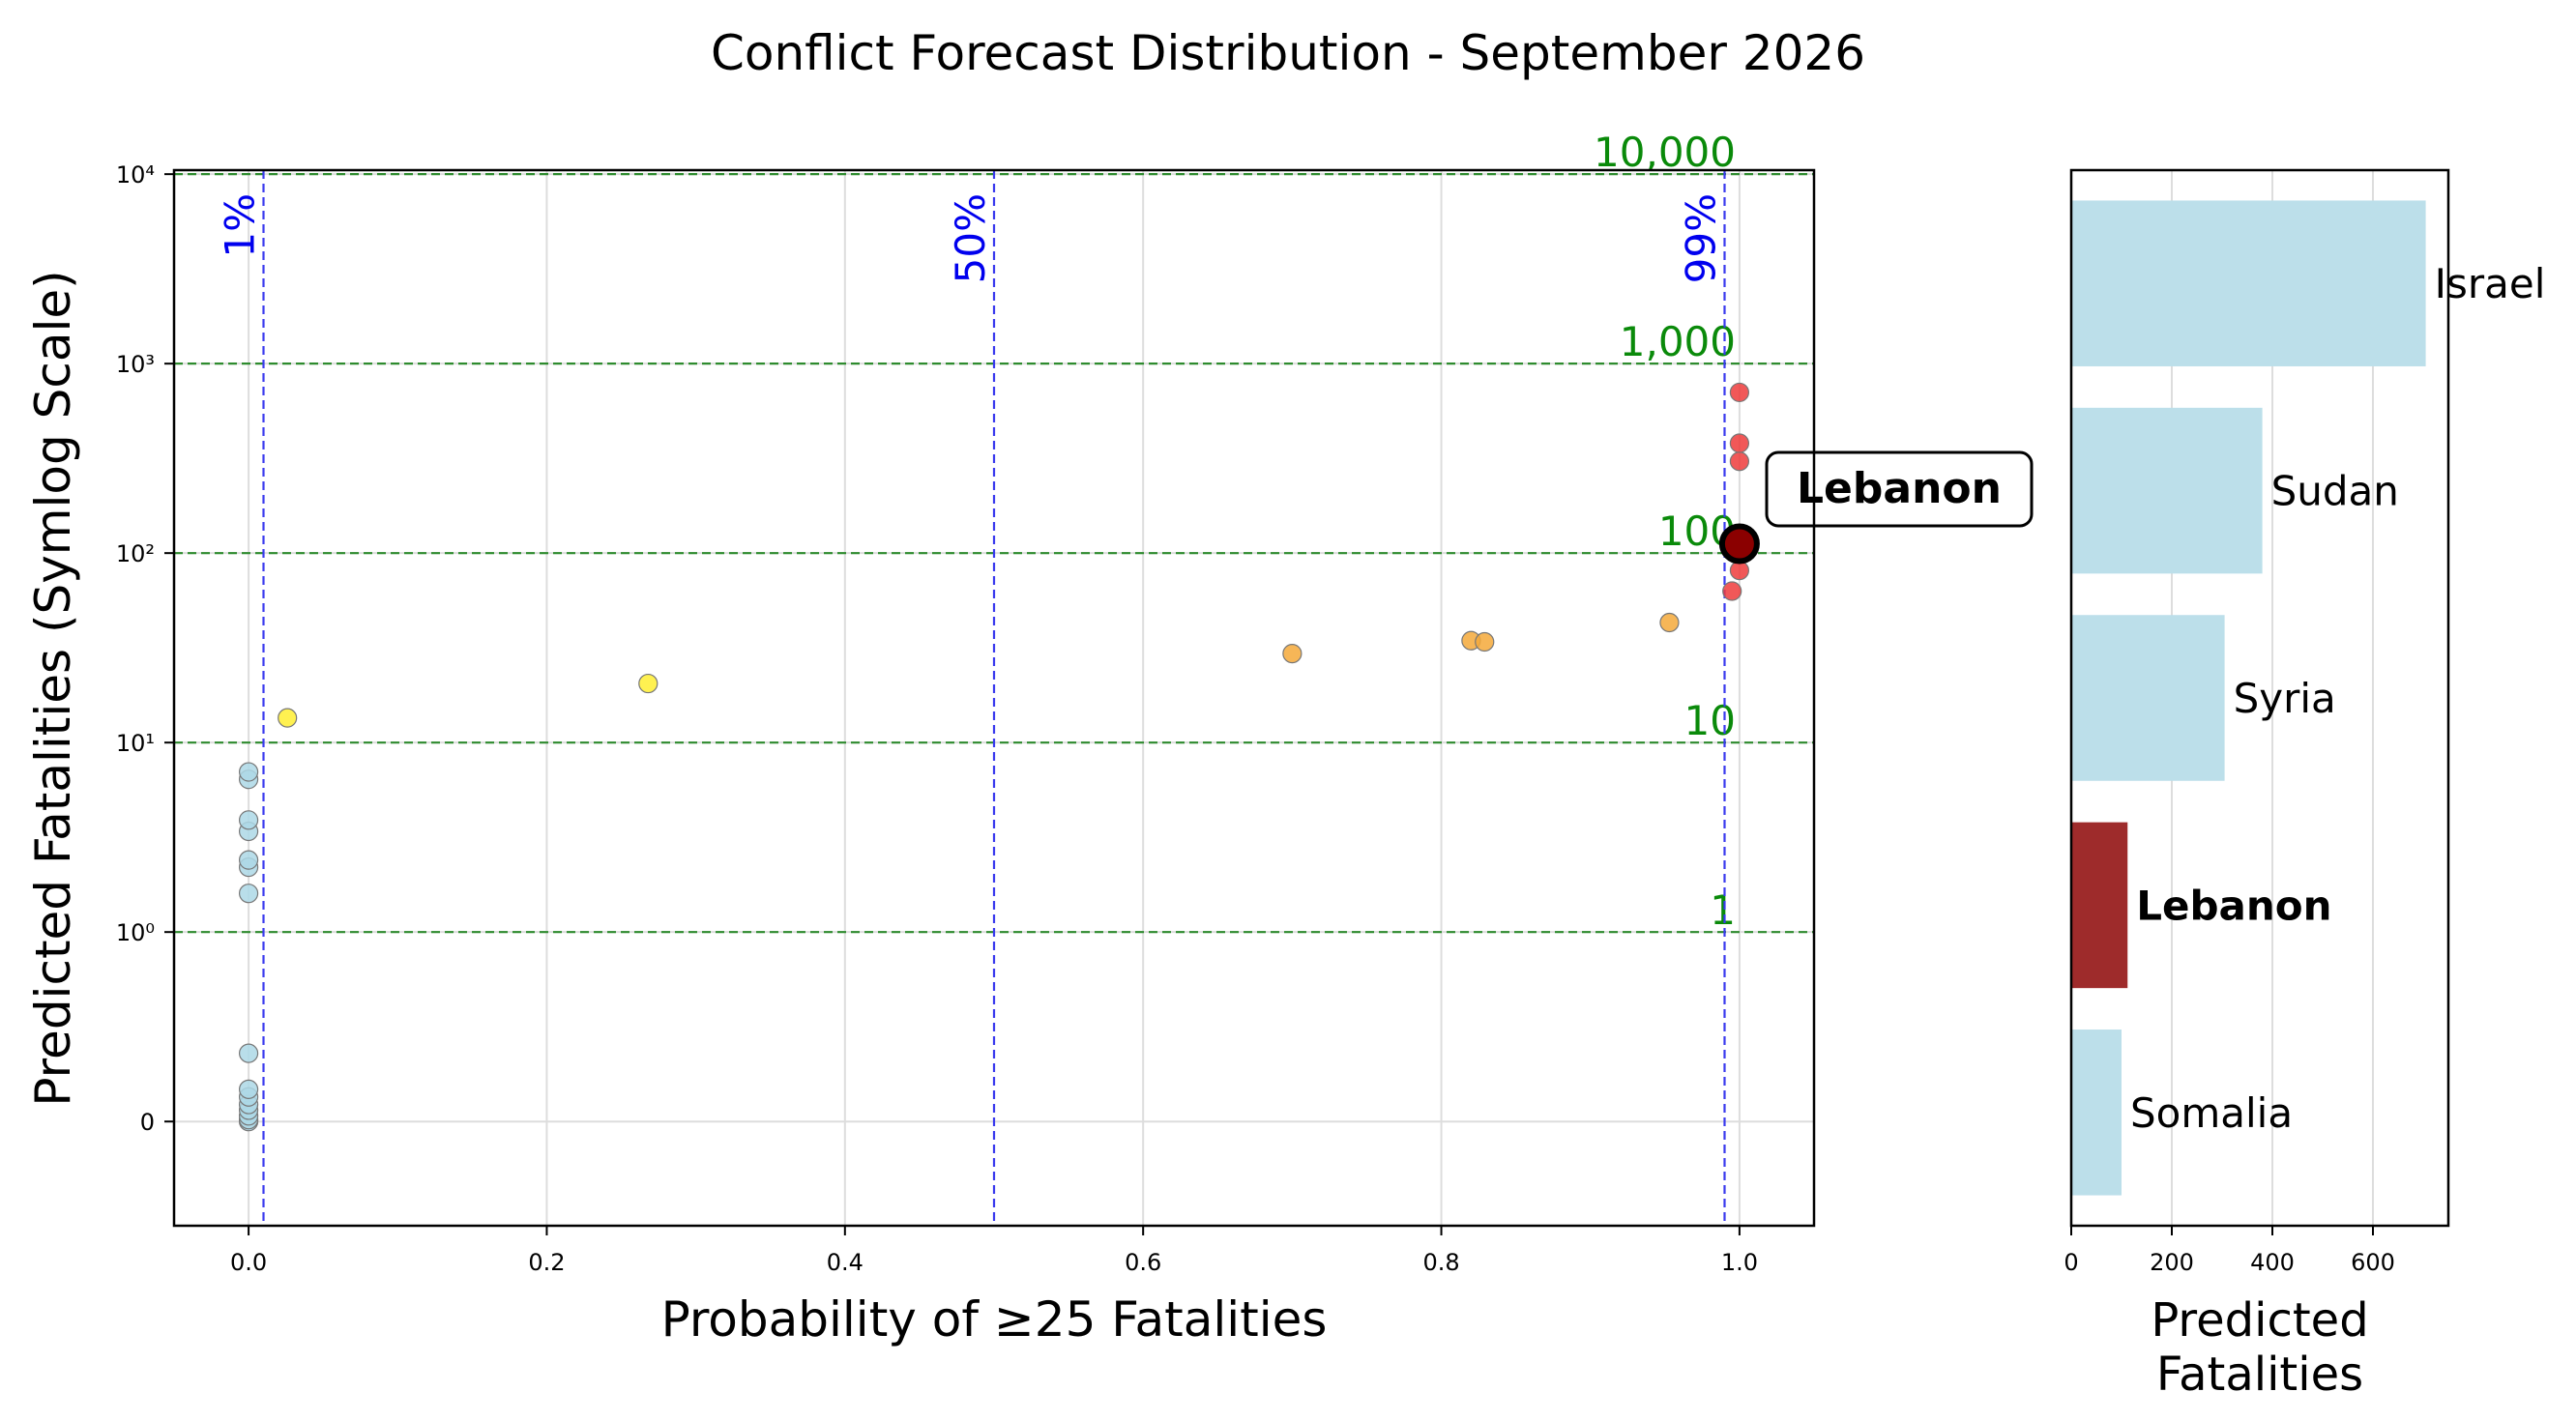 This screenshot has width=2576, height=1421. What do you see at coordinates (2233, 905) in the screenshot?
I see `bar-label-lebanon: Lebanon` at bounding box center [2233, 905].